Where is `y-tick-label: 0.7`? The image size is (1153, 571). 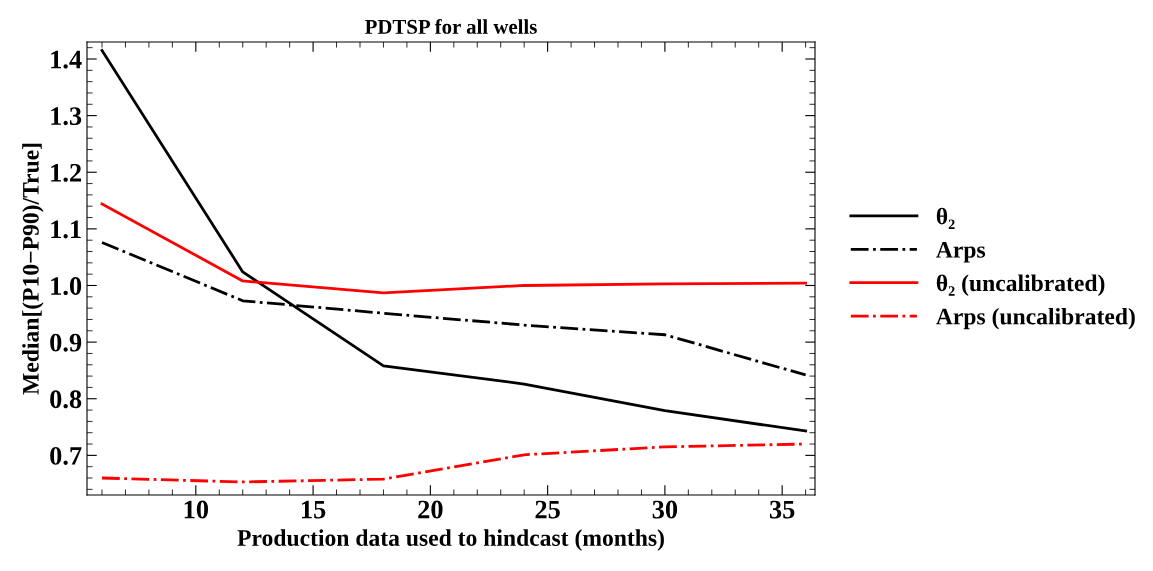
y-tick-label: 0.7 is located at coordinates (66, 455).